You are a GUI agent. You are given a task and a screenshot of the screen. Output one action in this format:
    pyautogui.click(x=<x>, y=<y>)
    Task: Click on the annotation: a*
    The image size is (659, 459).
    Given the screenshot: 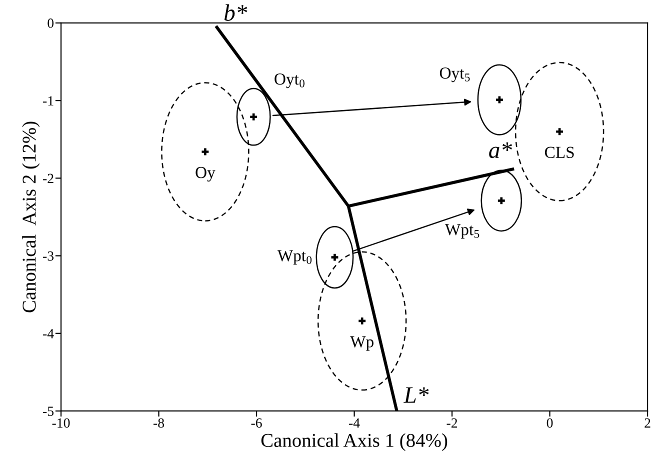 What is the action you would take?
    pyautogui.click(x=500, y=150)
    